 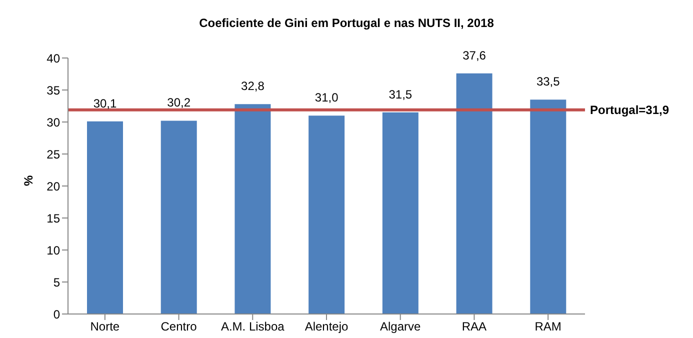 I want to click on x-tick-label: Algarve, so click(x=401, y=327).